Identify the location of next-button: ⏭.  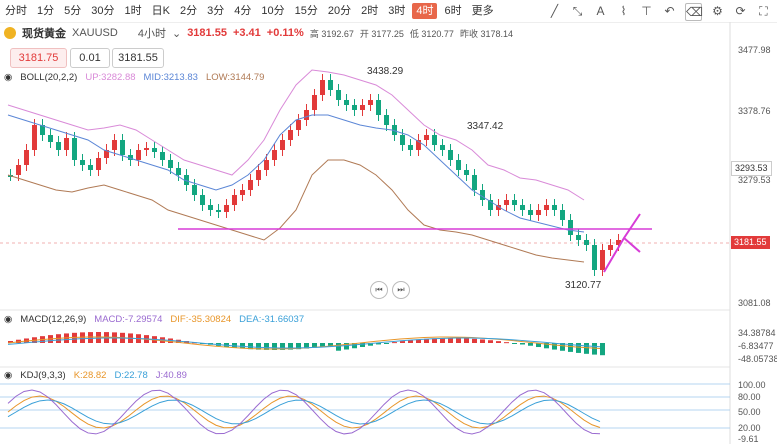
(401, 290).